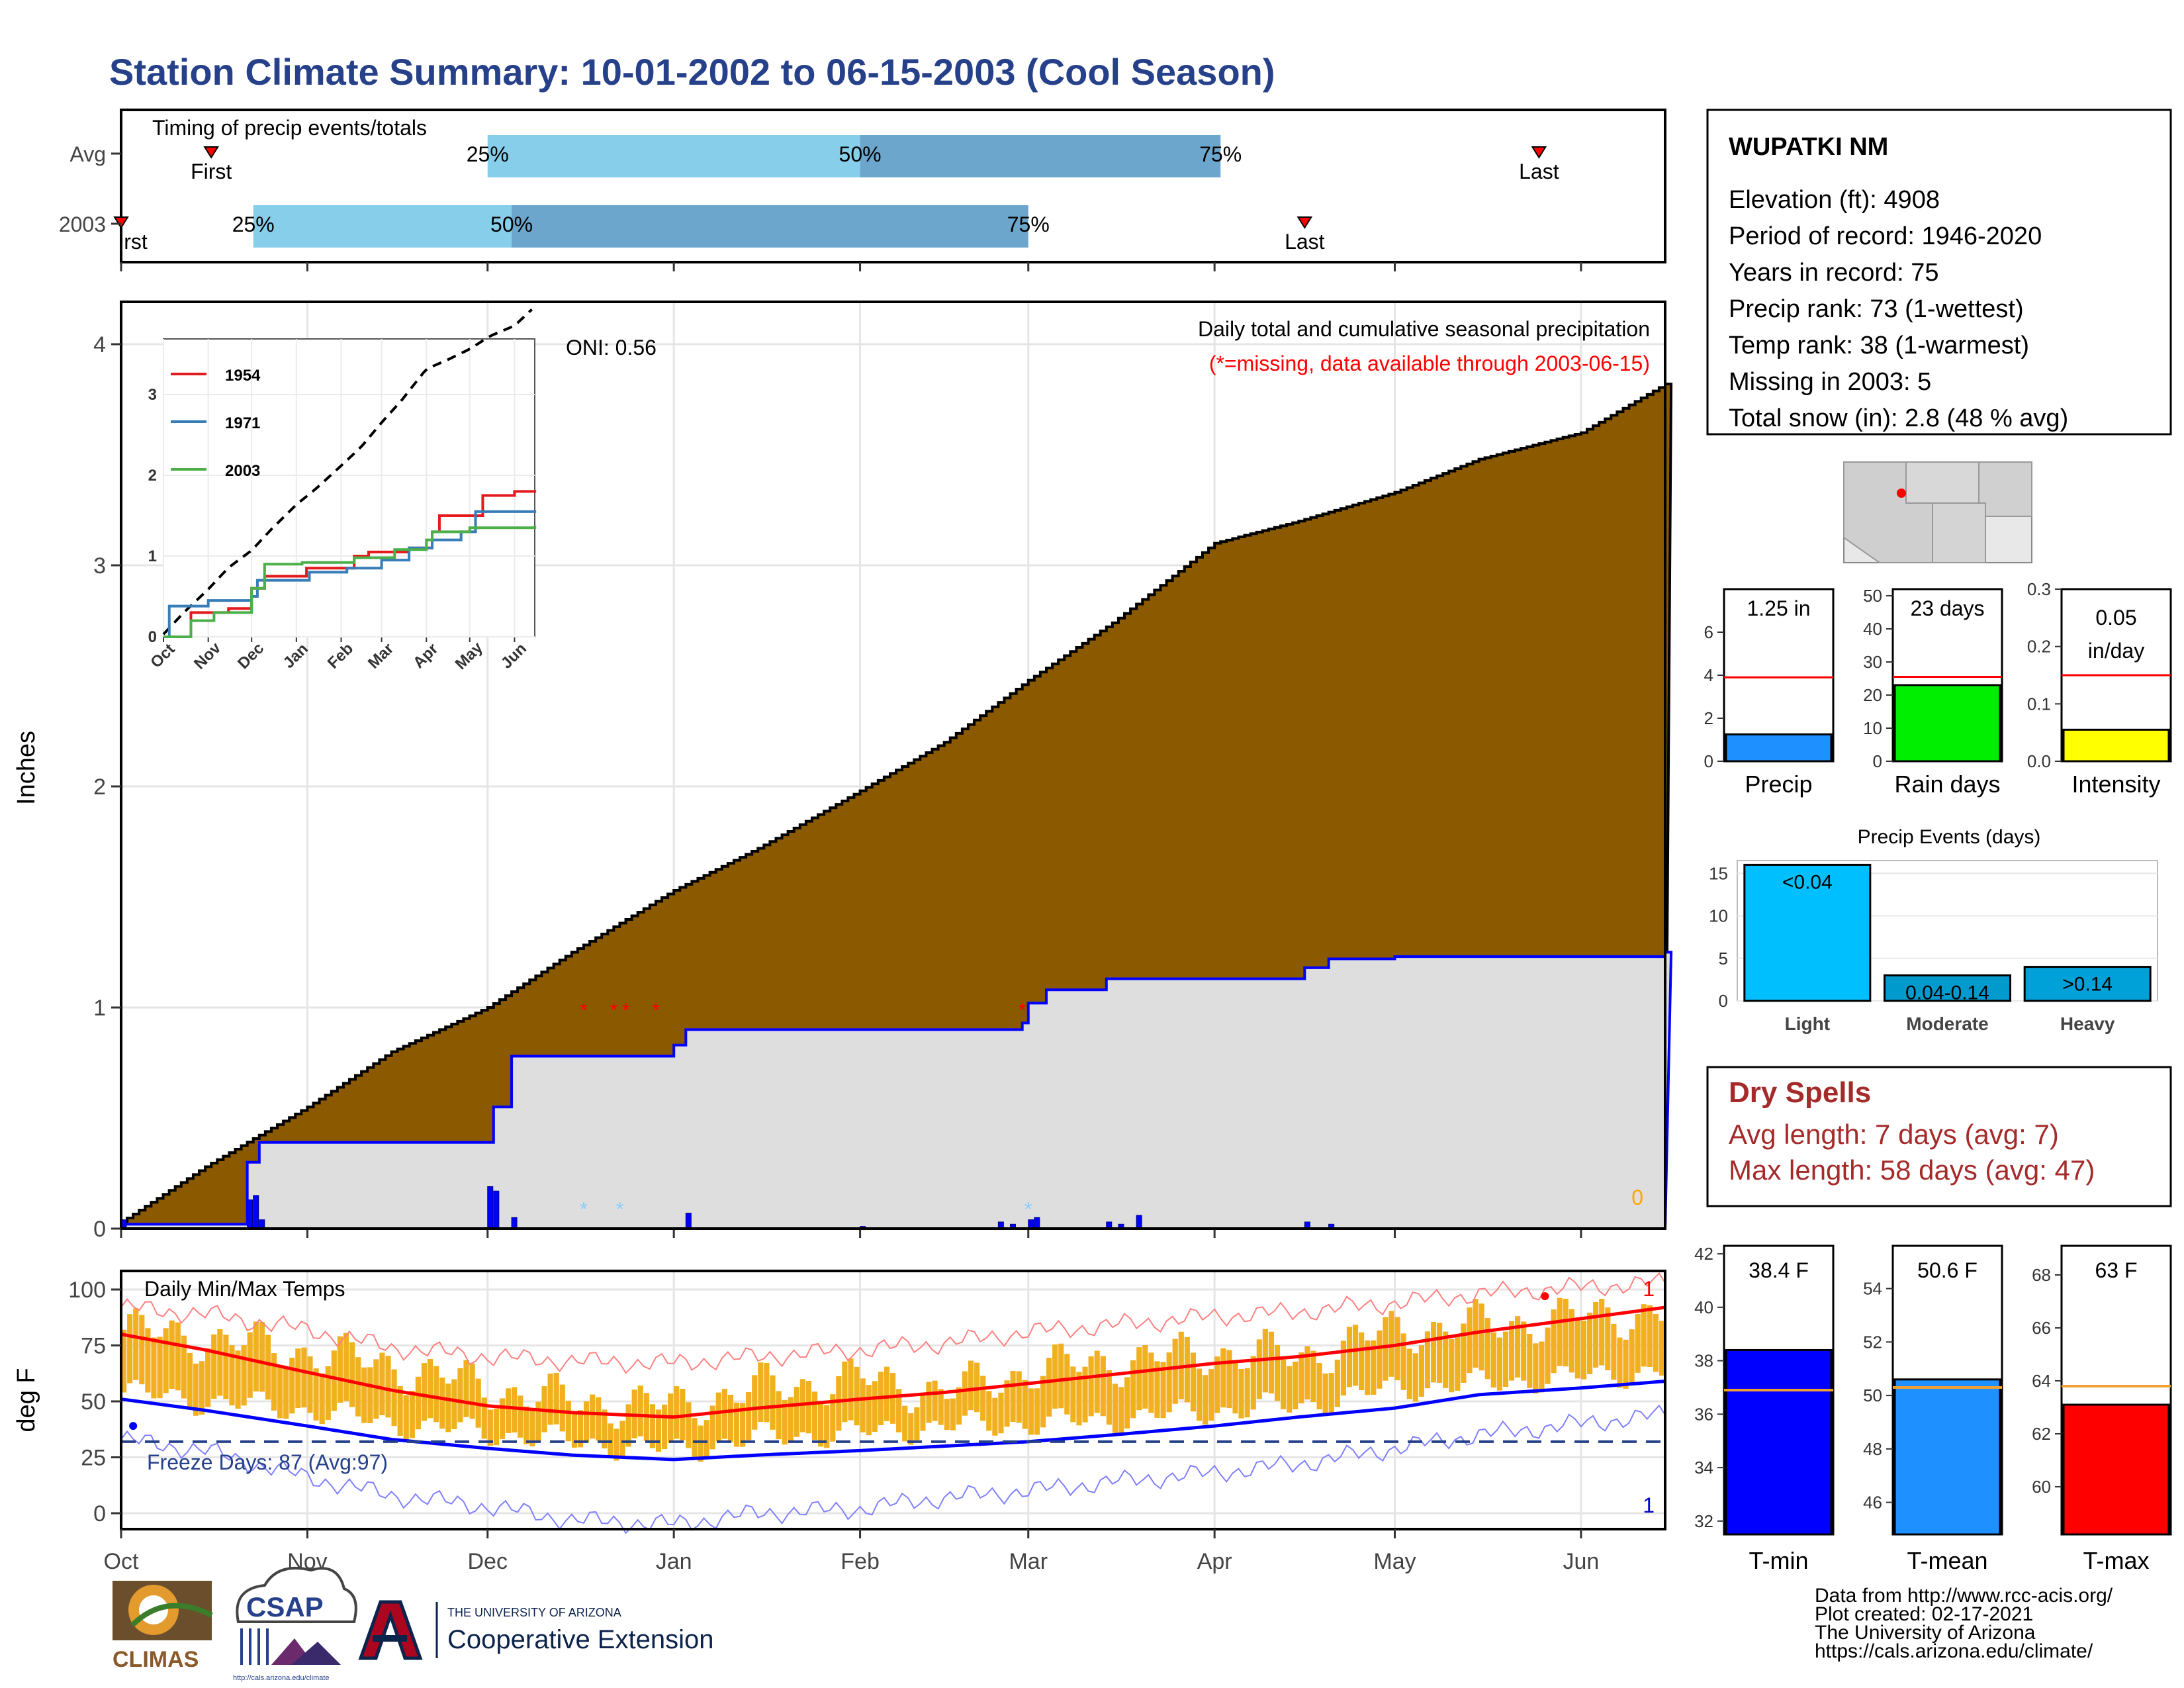 The height and width of the screenshot is (1688, 2184). I want to click on daily-precip-bar, so click(1031, 1224).